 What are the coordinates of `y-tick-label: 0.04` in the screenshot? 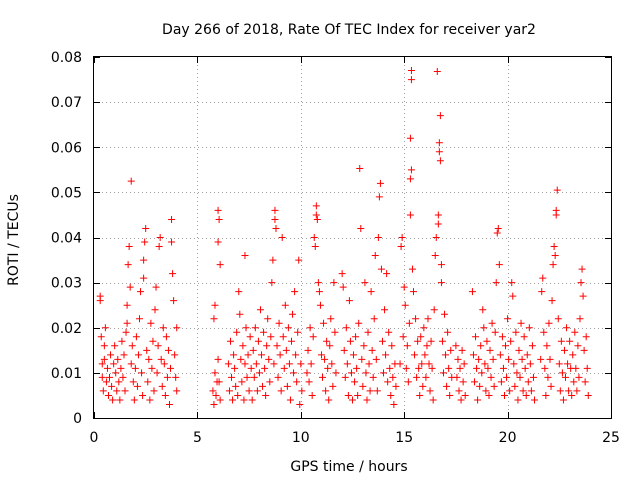 It's located at (66, 239).